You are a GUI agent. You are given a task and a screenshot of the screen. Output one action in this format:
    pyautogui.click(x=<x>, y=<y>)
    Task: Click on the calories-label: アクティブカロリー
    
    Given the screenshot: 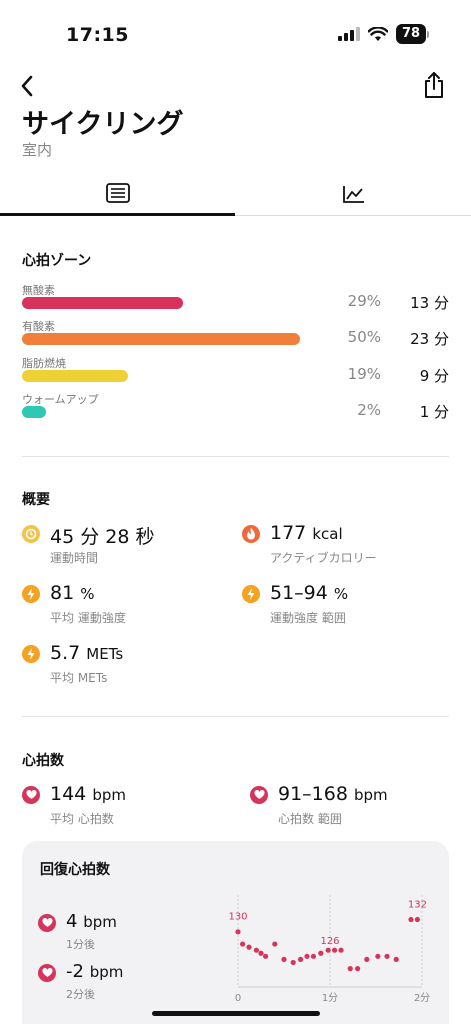 What is the action you would take?
    pyautogui.click(x=323, y=558)
    